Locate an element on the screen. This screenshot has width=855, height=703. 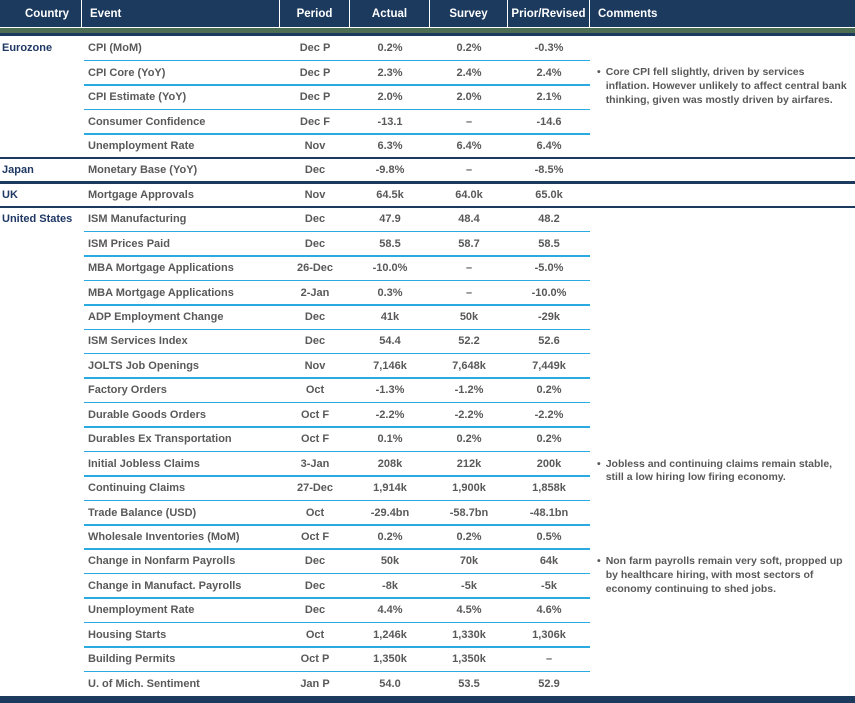
header-divider-green is located at coordinates (427, 30).